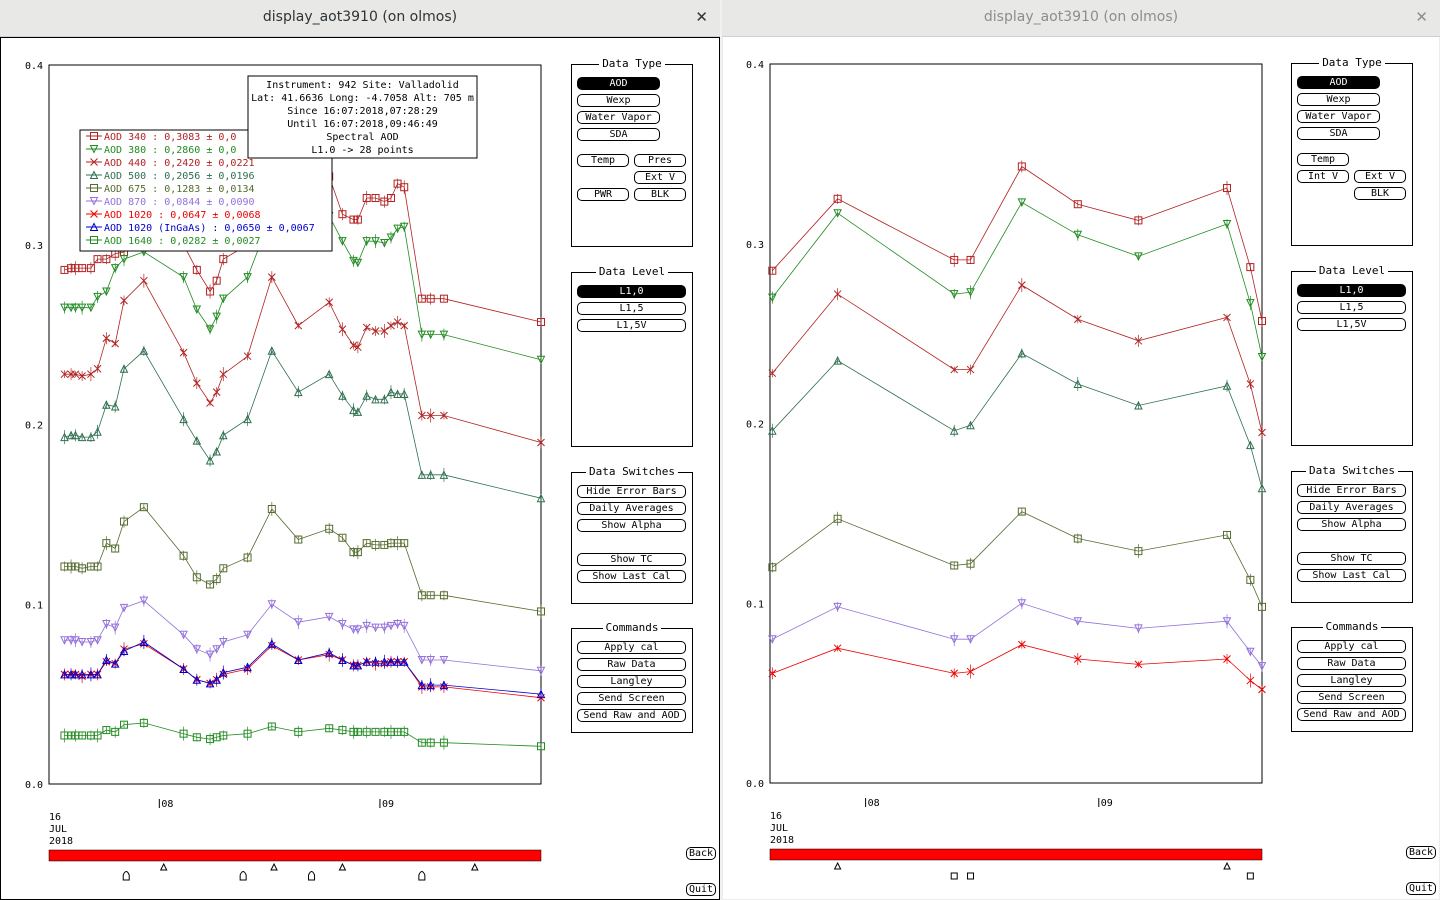  What do you see at coordinates (874, 803) in the screenshot?
I see `x-tick-label: 08` at bounding box center [874, 803].